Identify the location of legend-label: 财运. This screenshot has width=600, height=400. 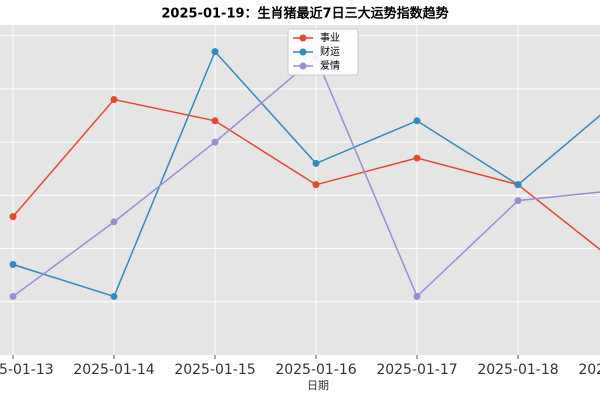
(330, 51).